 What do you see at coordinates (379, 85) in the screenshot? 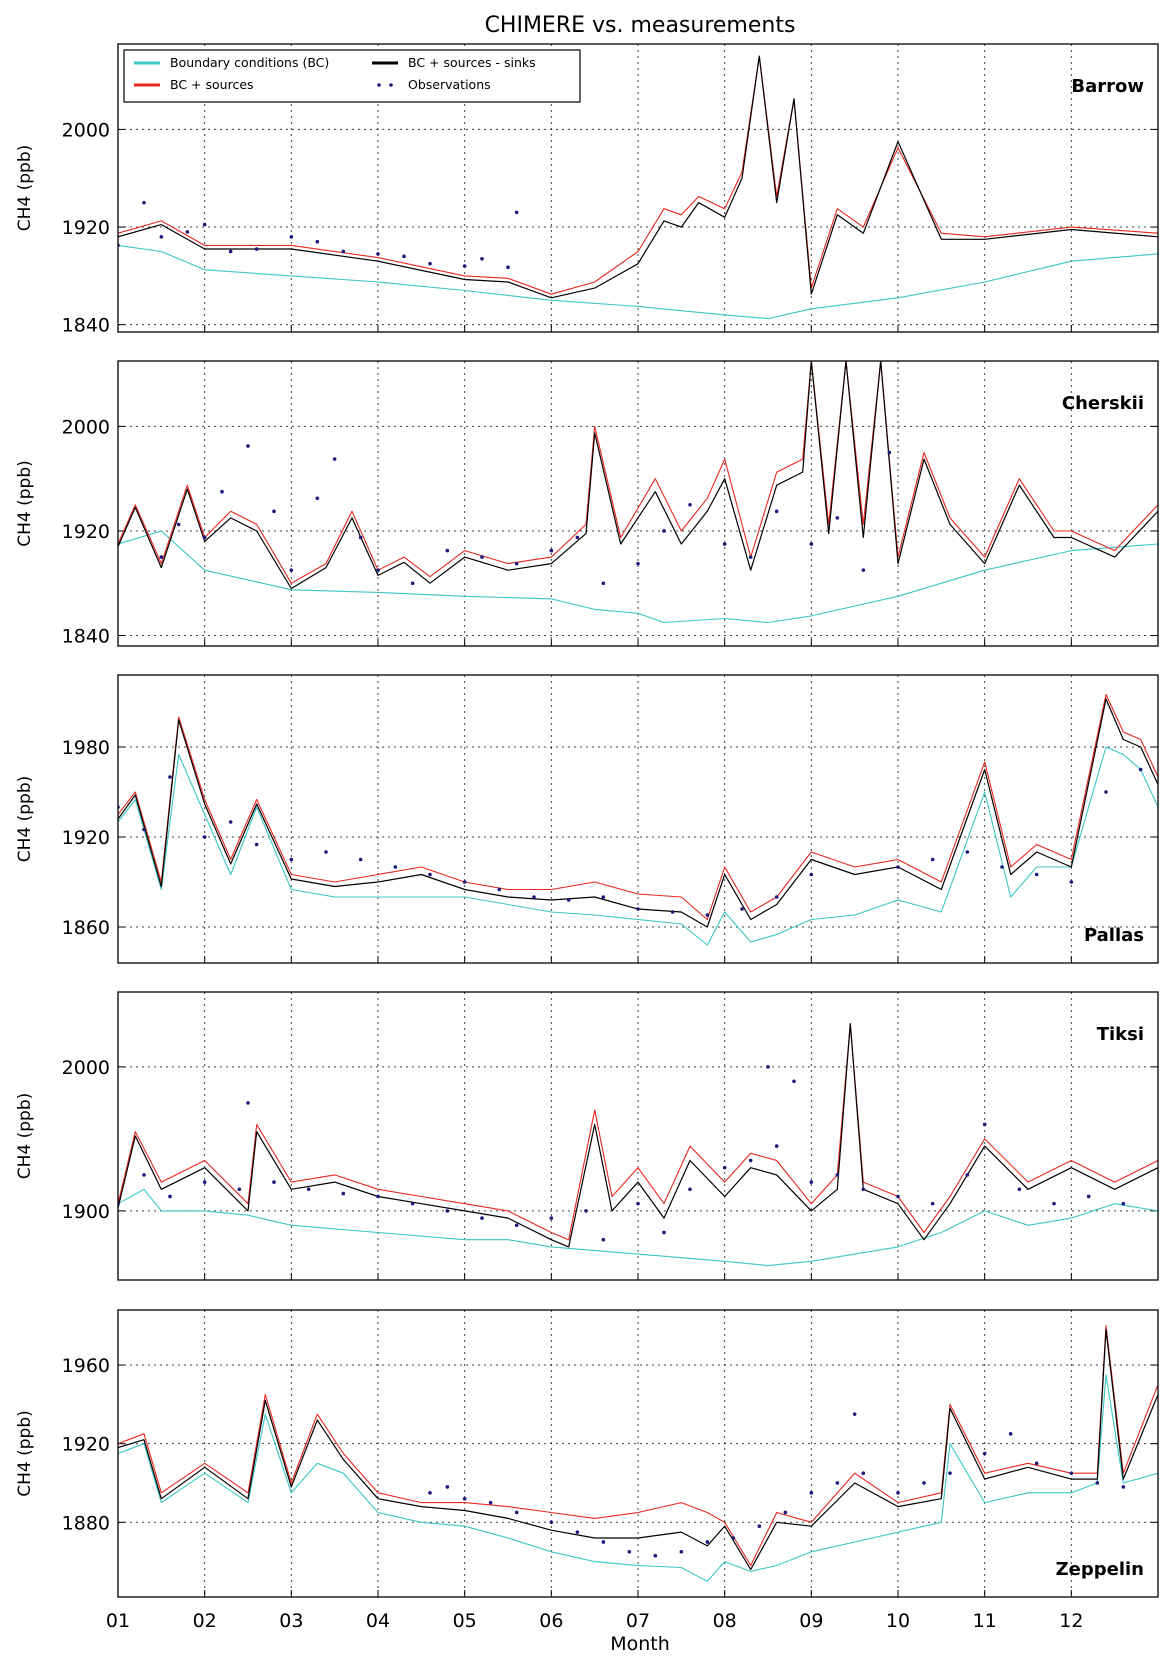
I see `legend-swatch` at bounding box center [379, 85].